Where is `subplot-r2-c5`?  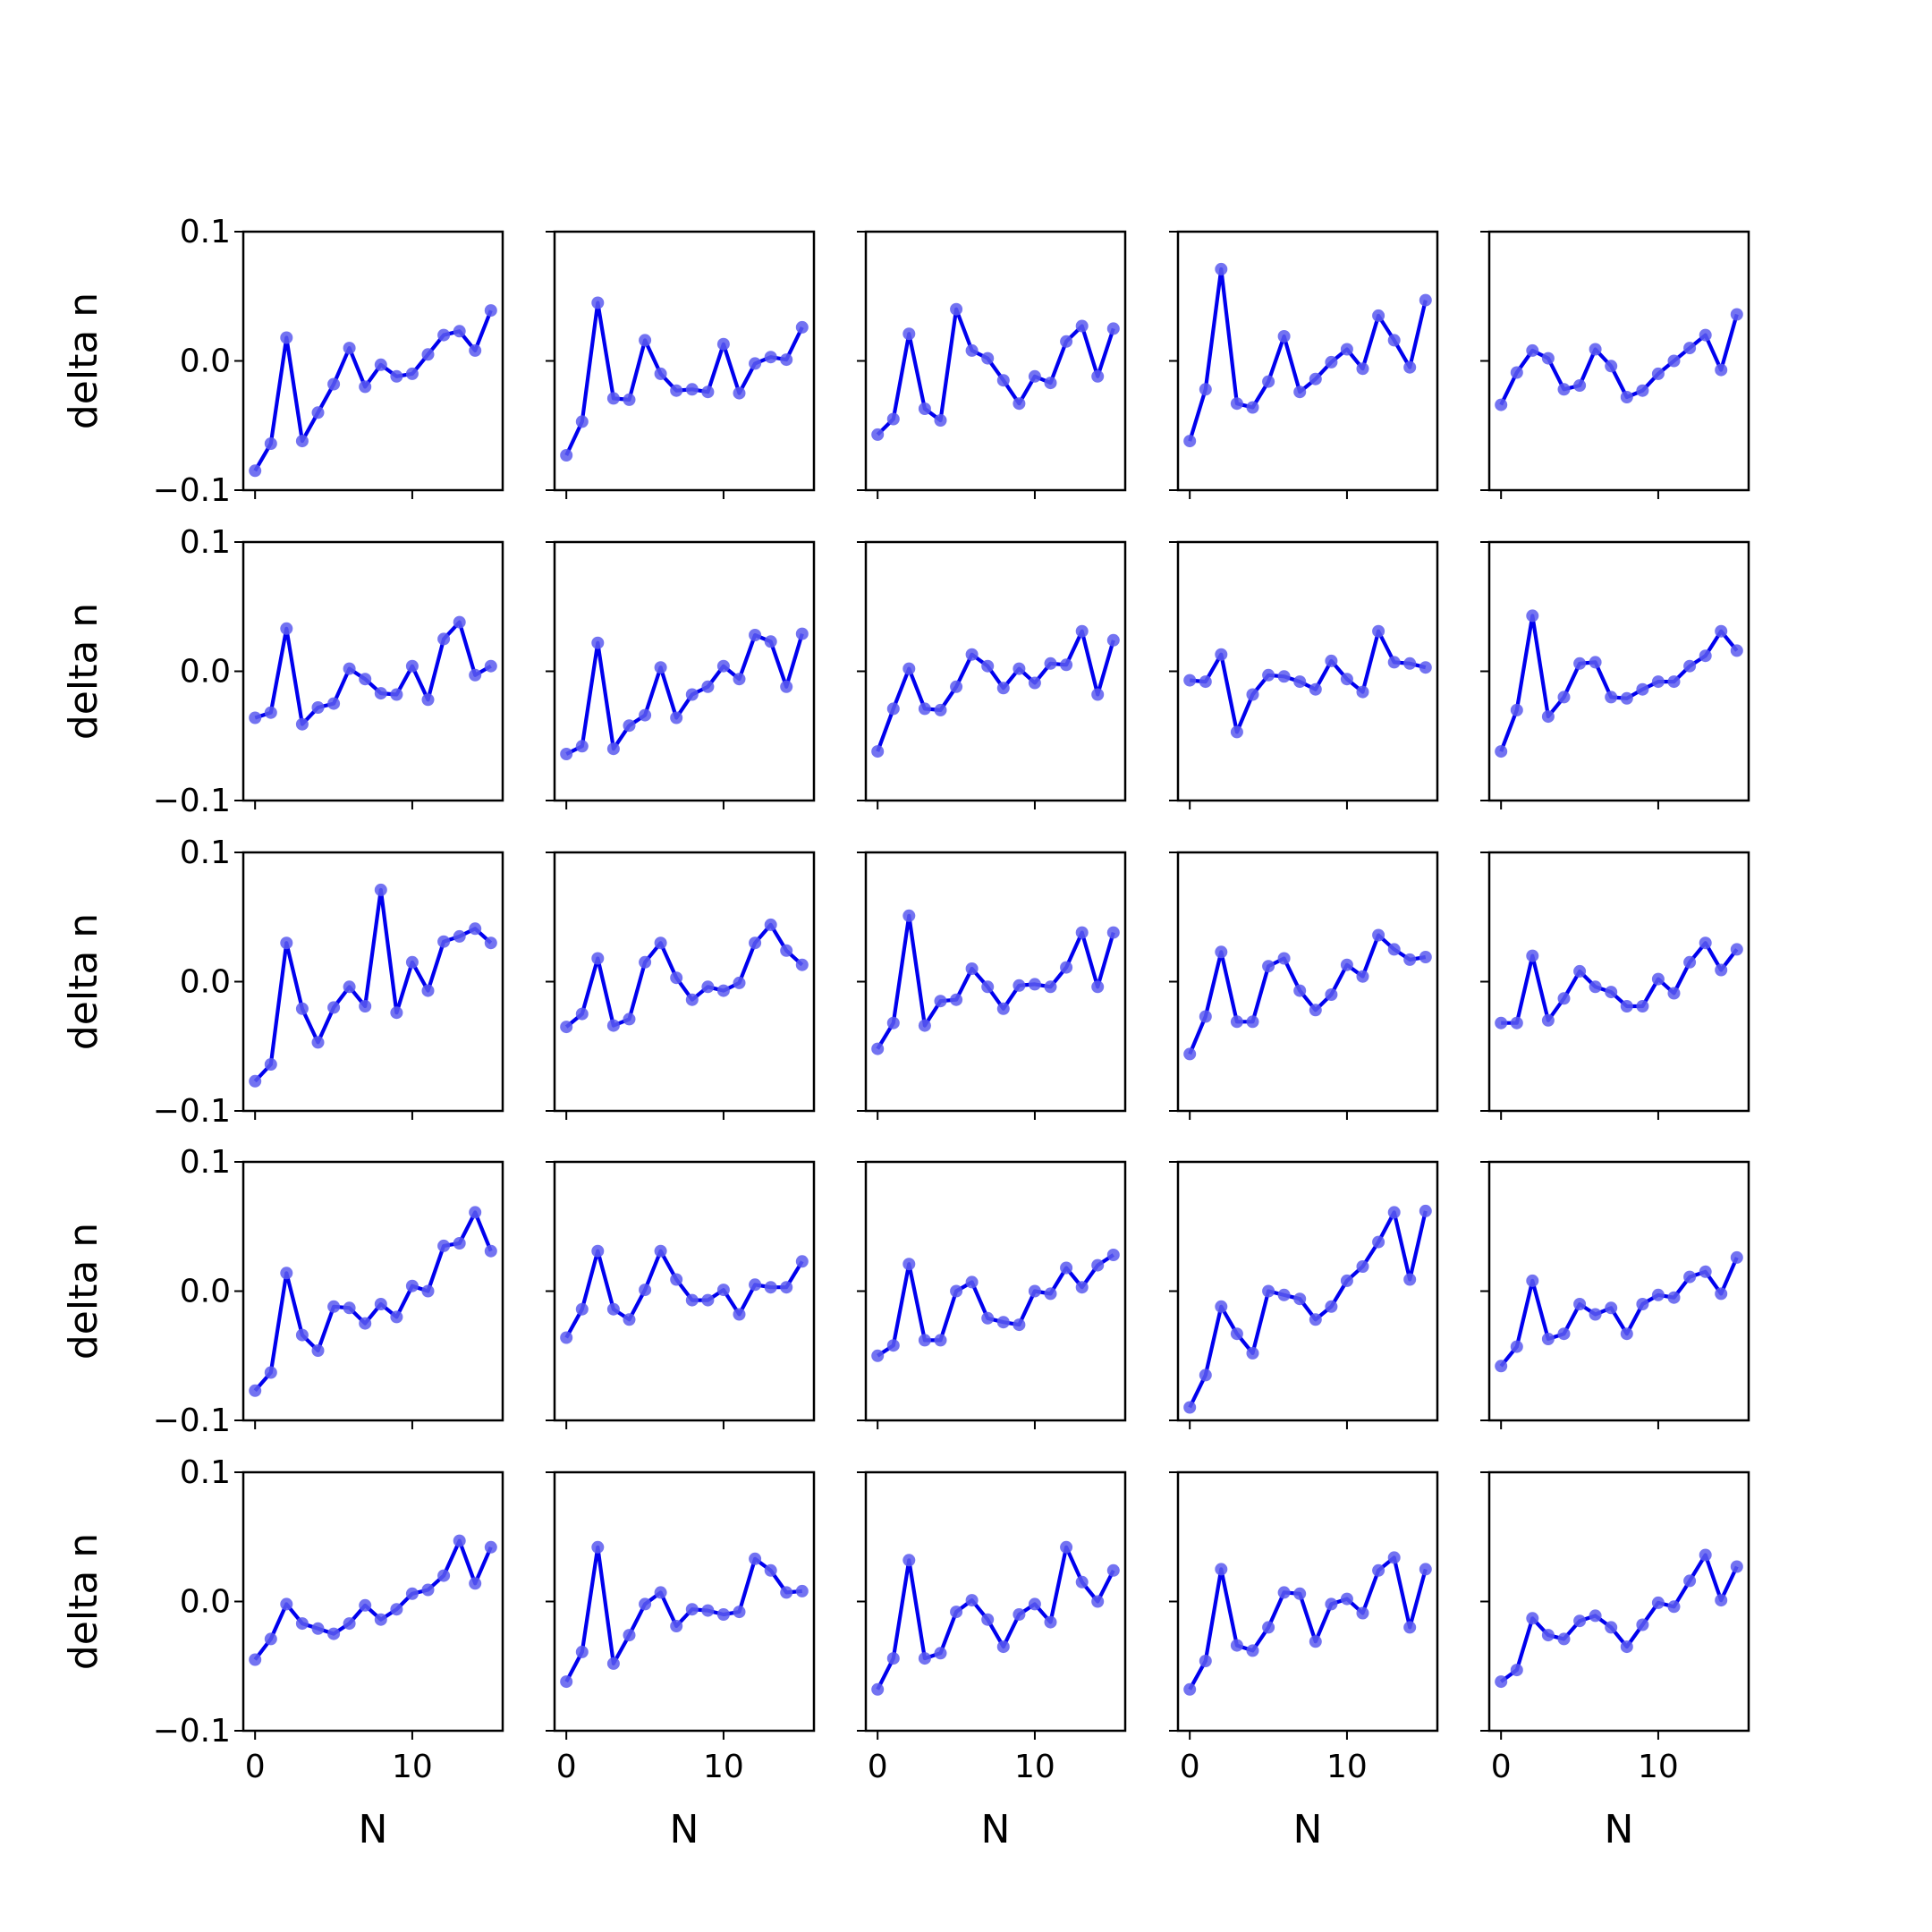 subplot-r2-c5 is located at coordinates (1615, 674).